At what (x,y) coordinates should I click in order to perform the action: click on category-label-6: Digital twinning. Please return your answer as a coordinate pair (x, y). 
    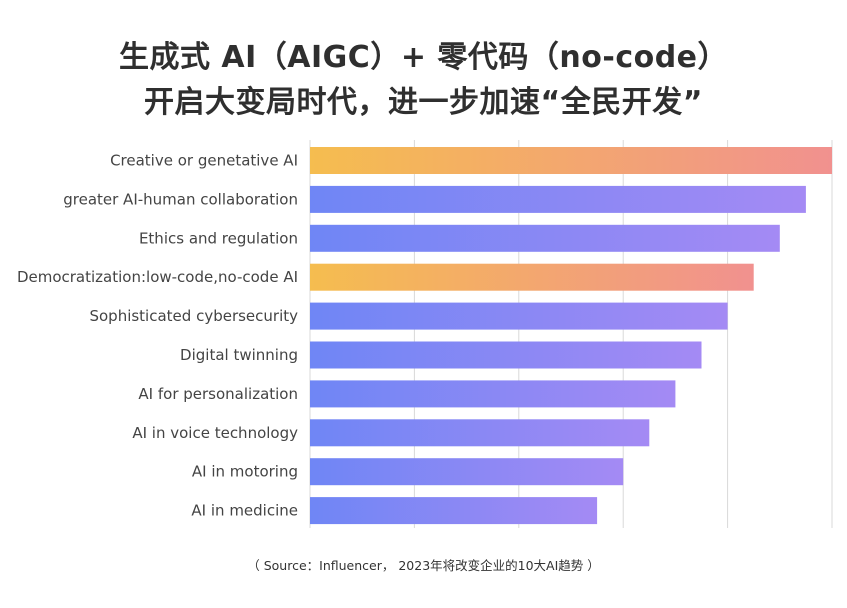
    Looking at the image, I should click on (239, 355).